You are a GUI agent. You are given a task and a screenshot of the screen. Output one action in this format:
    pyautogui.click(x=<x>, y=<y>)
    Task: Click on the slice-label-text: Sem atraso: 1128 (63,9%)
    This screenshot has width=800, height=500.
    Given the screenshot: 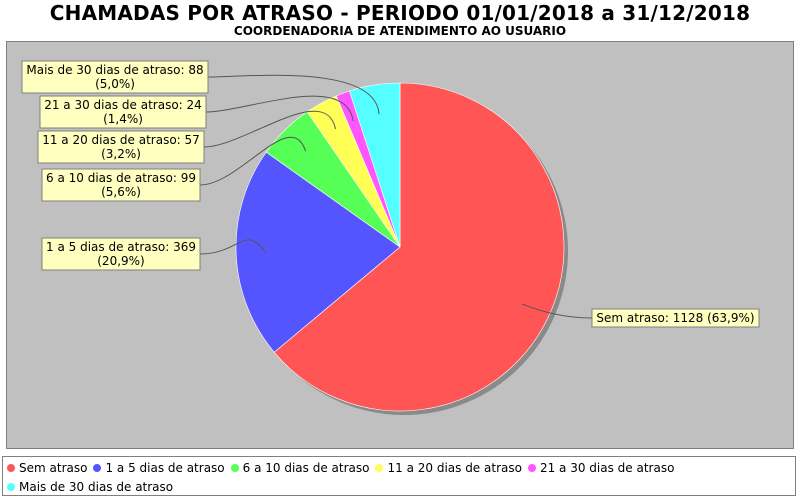 What is the action you would take?
    pyautogui.click(x=675, y=318)
    